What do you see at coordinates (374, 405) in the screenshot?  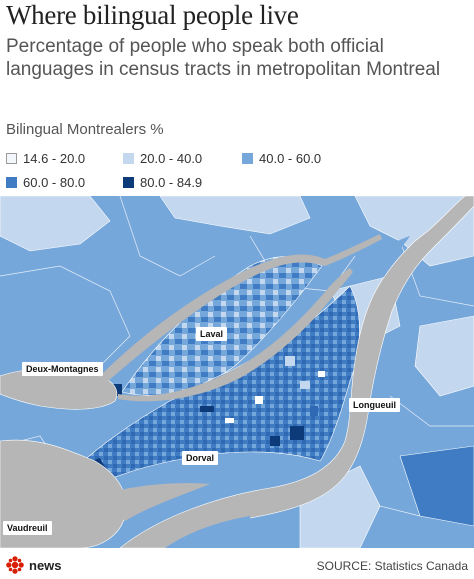 I see `label-longueuil: Longueuil` at bounding box center [374, 405].